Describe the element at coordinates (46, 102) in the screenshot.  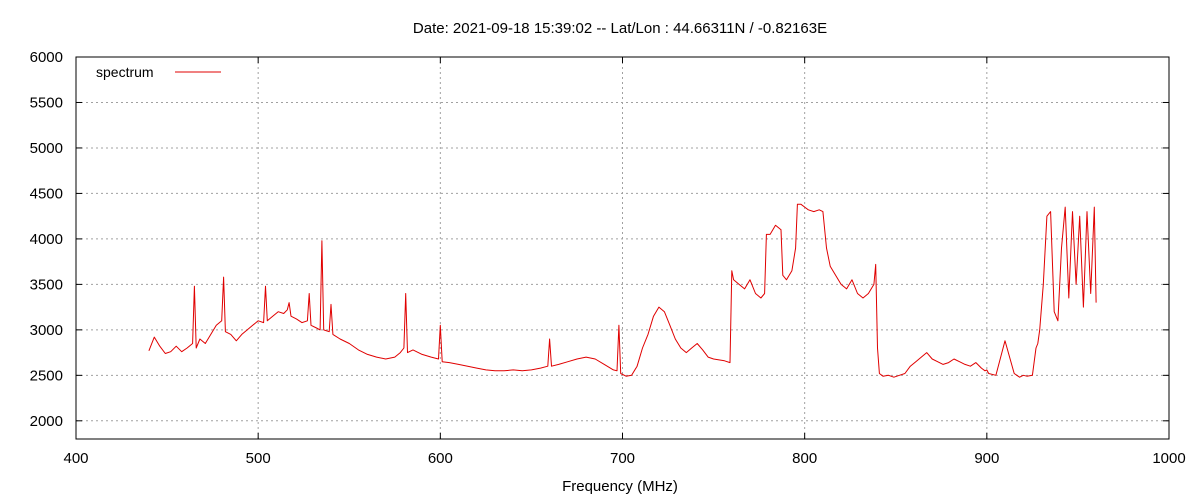
I see `y-tick-label: 5500` at that location.